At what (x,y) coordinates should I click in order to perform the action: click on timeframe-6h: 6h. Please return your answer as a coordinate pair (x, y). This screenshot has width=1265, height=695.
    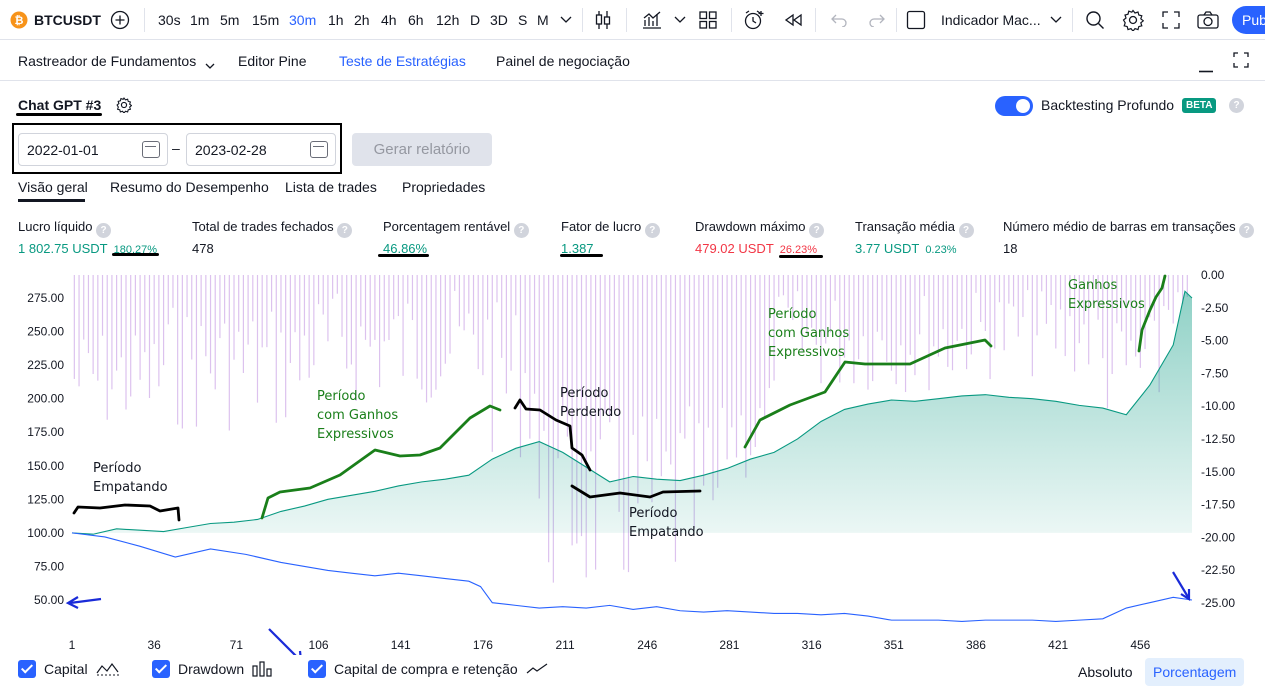
    Looking at the image, I should click on (416, 20).